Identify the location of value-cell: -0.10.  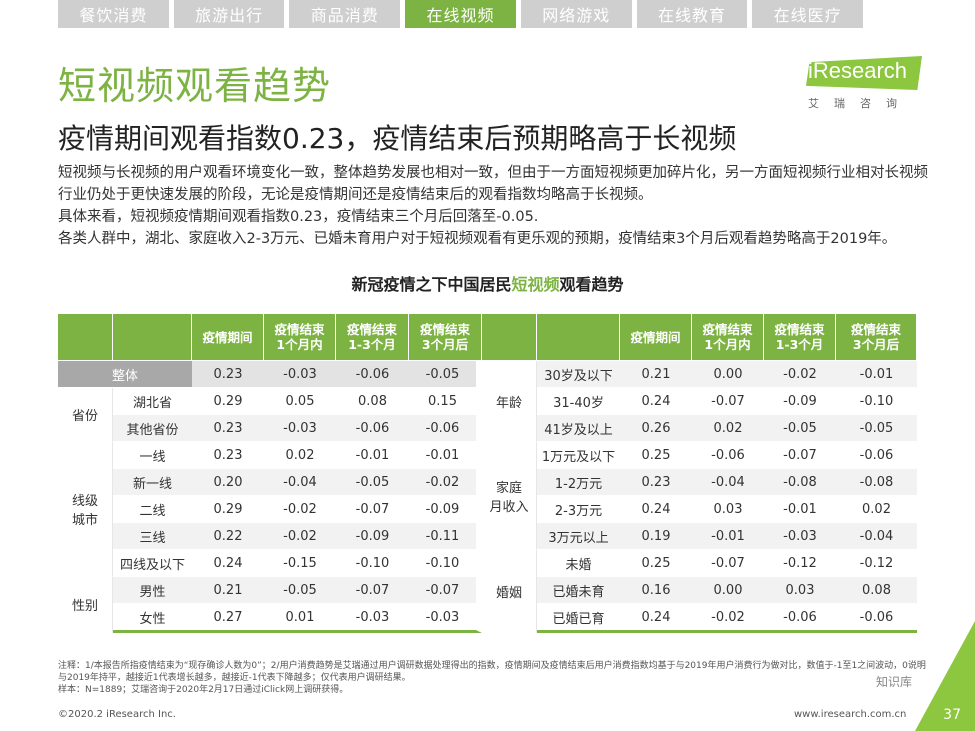
(876, 401).